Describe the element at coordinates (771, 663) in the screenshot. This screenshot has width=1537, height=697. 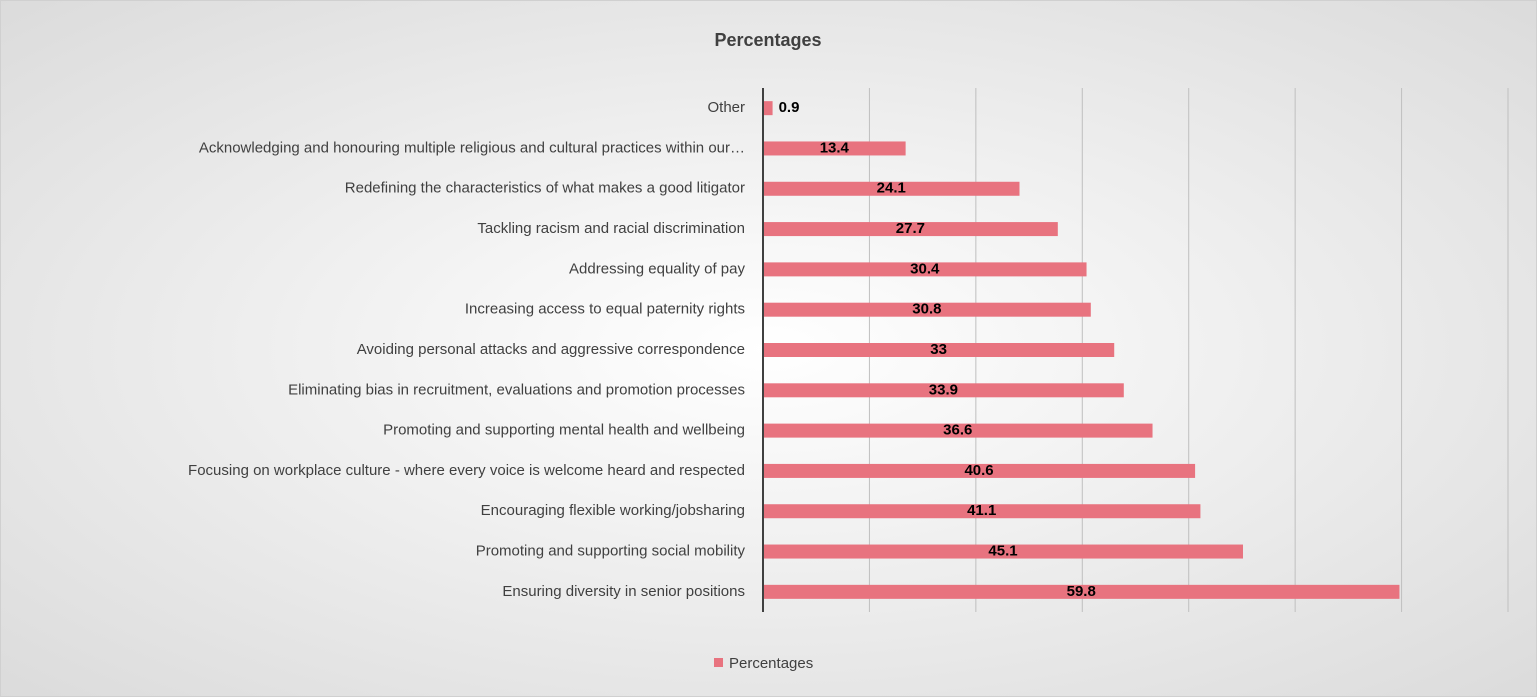
I see `legend-label: Percentages` at that location.